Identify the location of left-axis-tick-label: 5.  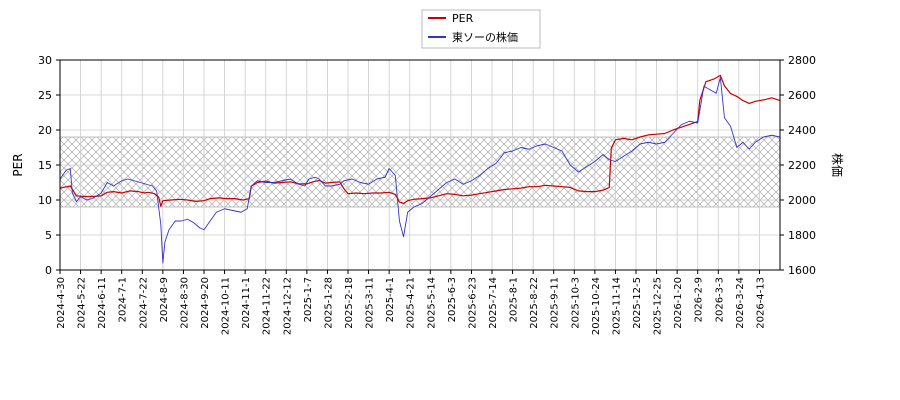
(48, 235).